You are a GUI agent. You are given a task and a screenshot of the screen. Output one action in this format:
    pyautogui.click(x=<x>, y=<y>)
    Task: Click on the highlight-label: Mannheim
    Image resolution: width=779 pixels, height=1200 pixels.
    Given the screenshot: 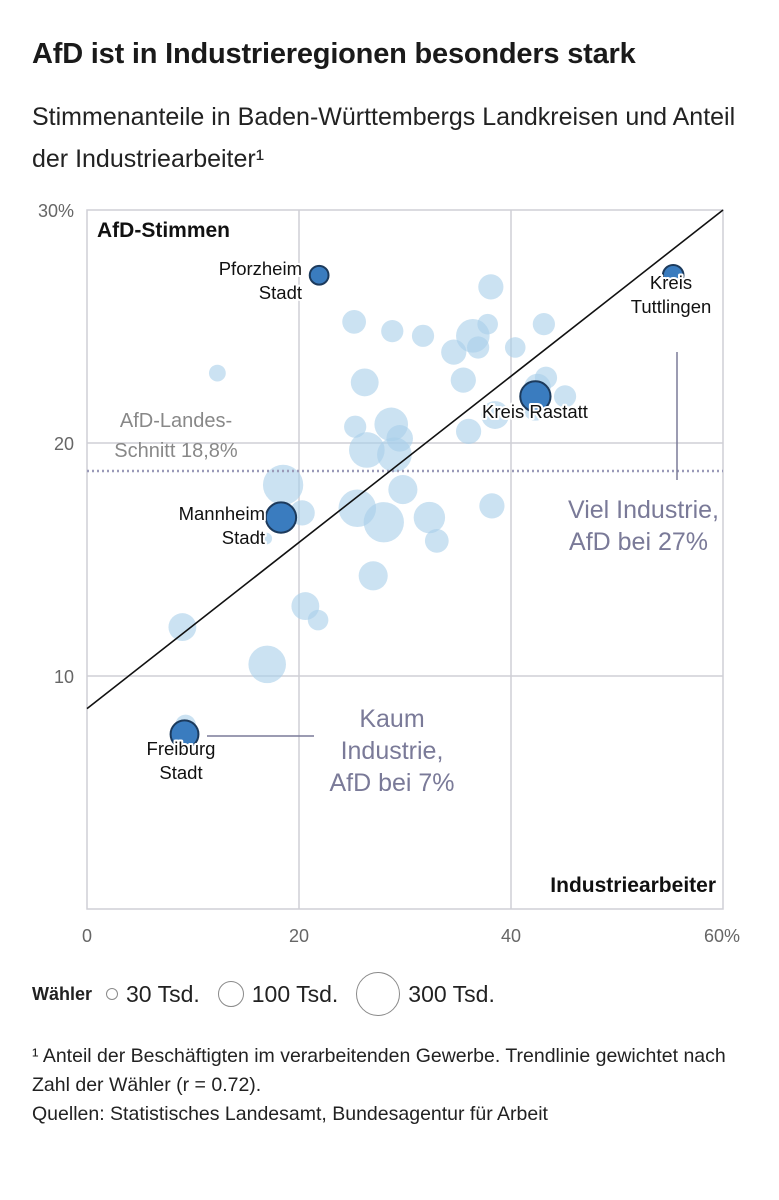 What is the action you would take?
    pyautogui.click(x=222, y=513)
    